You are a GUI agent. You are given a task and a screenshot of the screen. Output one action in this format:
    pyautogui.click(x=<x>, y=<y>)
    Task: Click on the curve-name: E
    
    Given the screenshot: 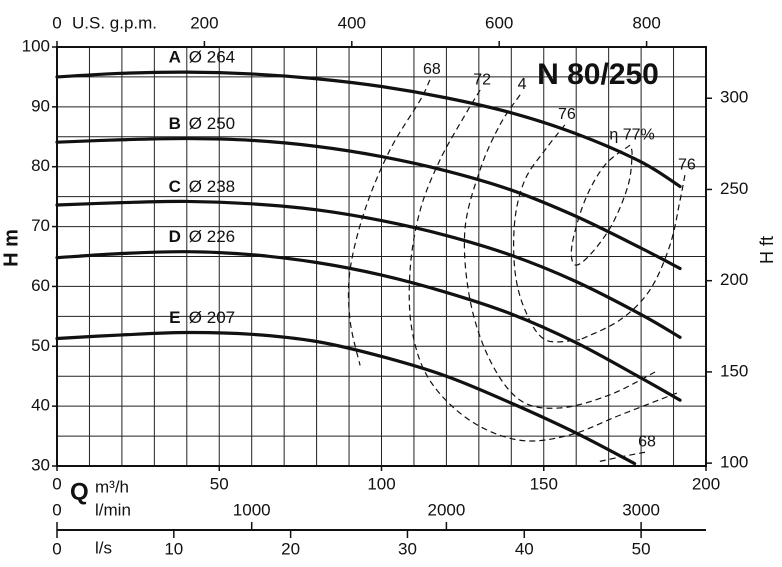 What is the action you would take?
    pyautogui.click(x=174, y=317)
    